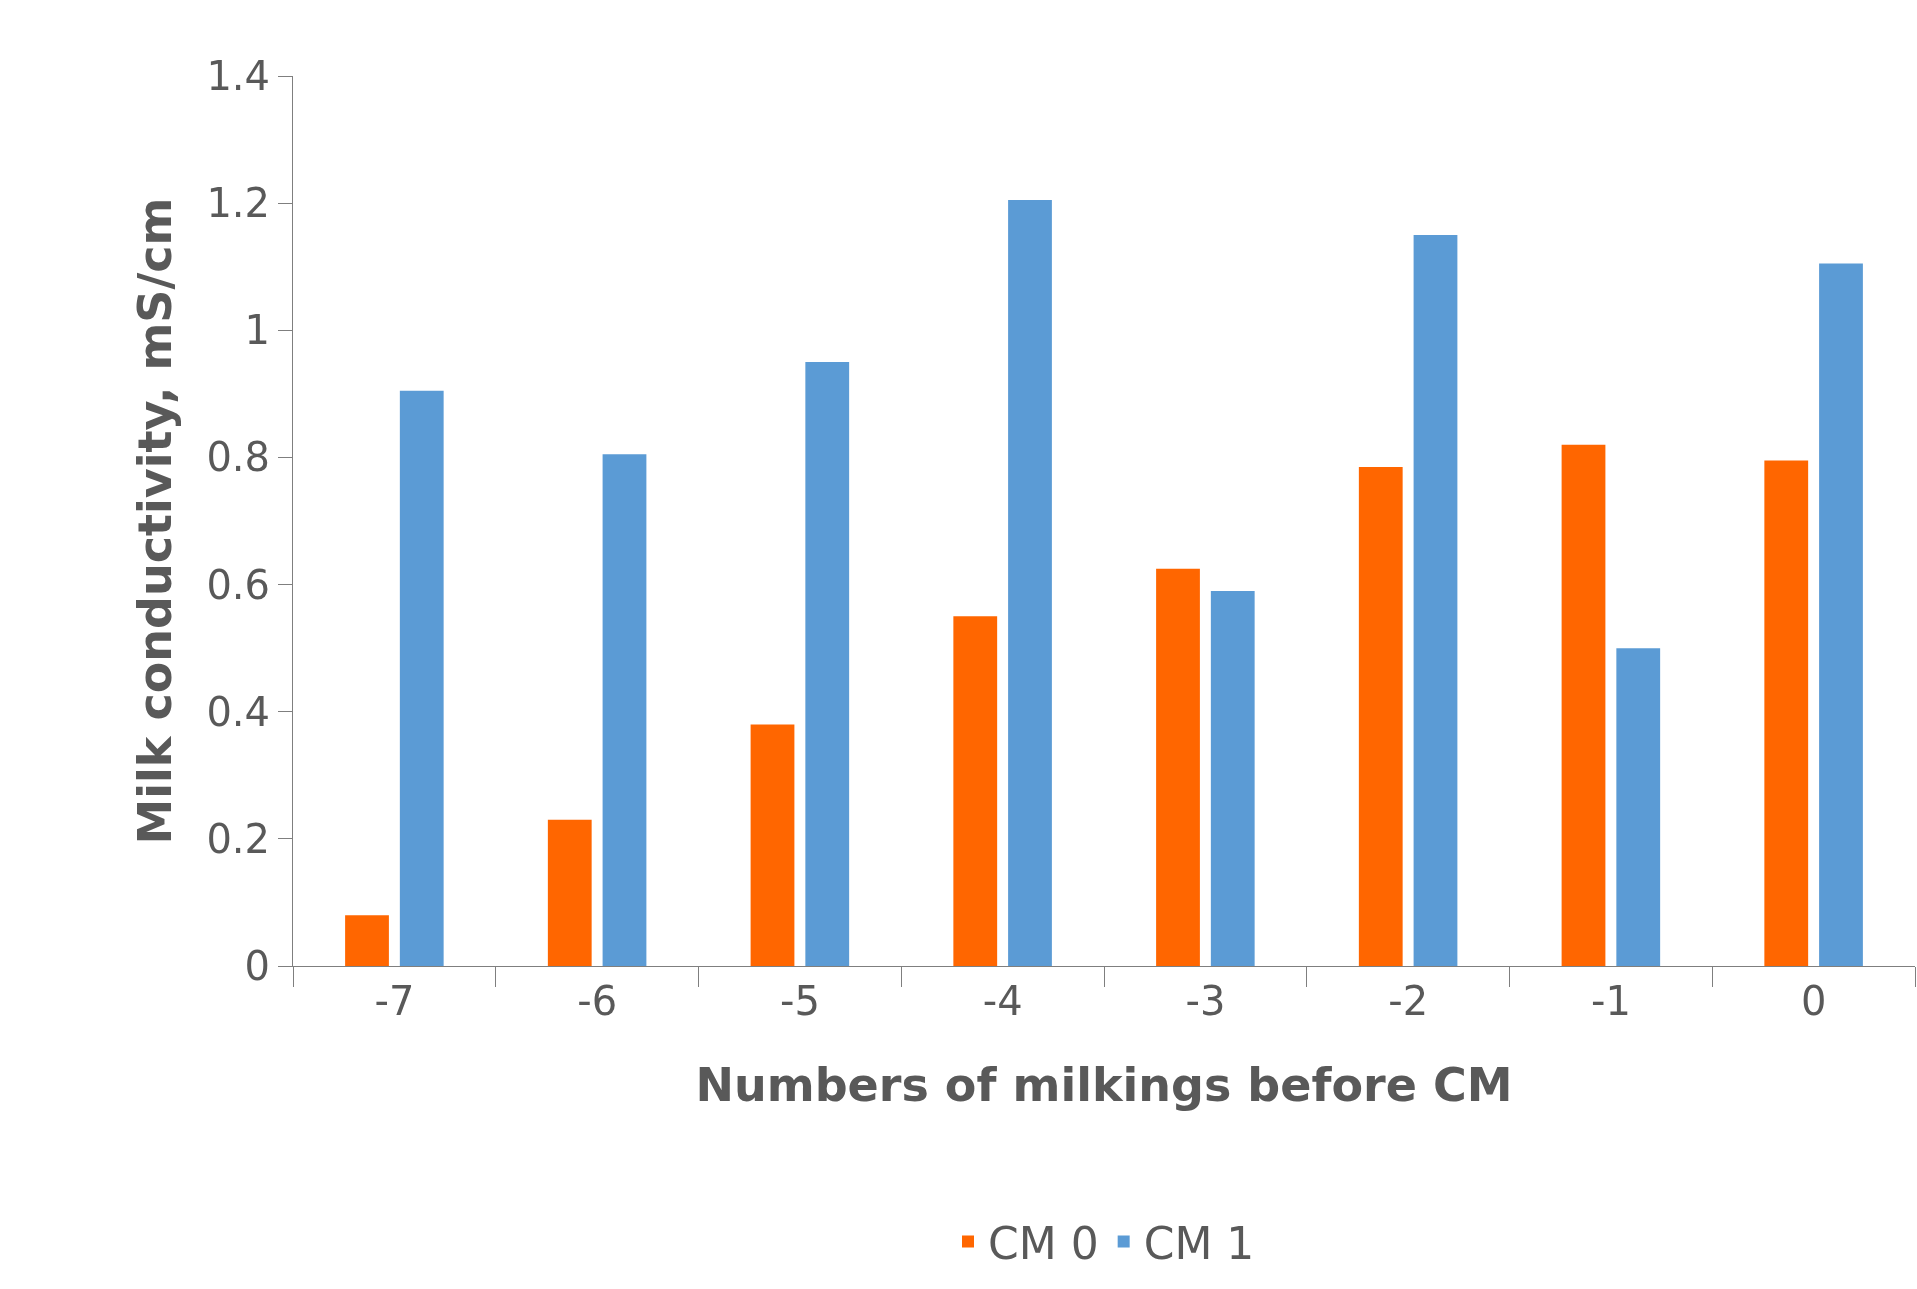 This screenshot has width=1917, height=1289. What do you see at coordinates (238, 203) in the screenshot?
I see `y-tick-label: 1.2` at bounding box center [238, 203].